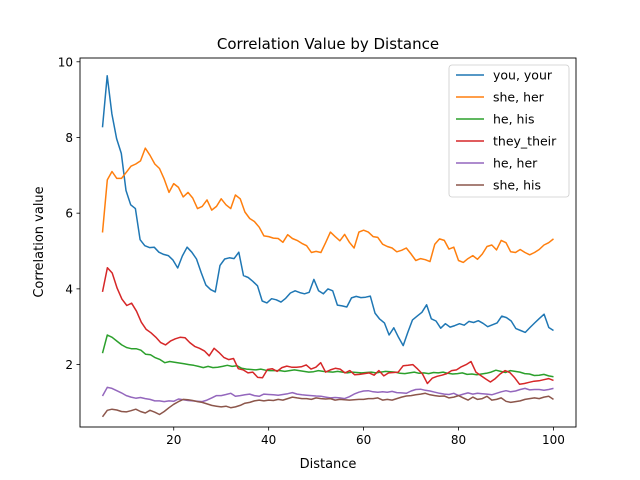 This screenshot has width=640, height=480. What do you see at coordinates (69, 289) in the screenshot?
I see `y-tick-label: 4` at bounding box center [69, 289].